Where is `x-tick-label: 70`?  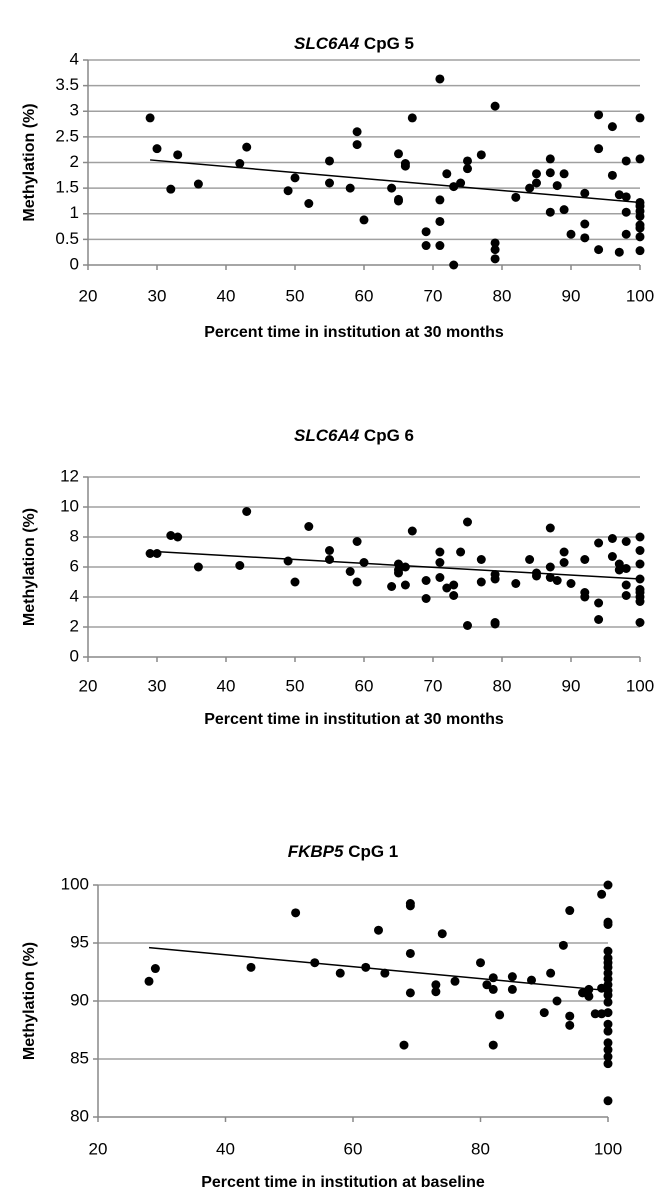
x-tick-label: 70 is located at coordinates (433, 685).